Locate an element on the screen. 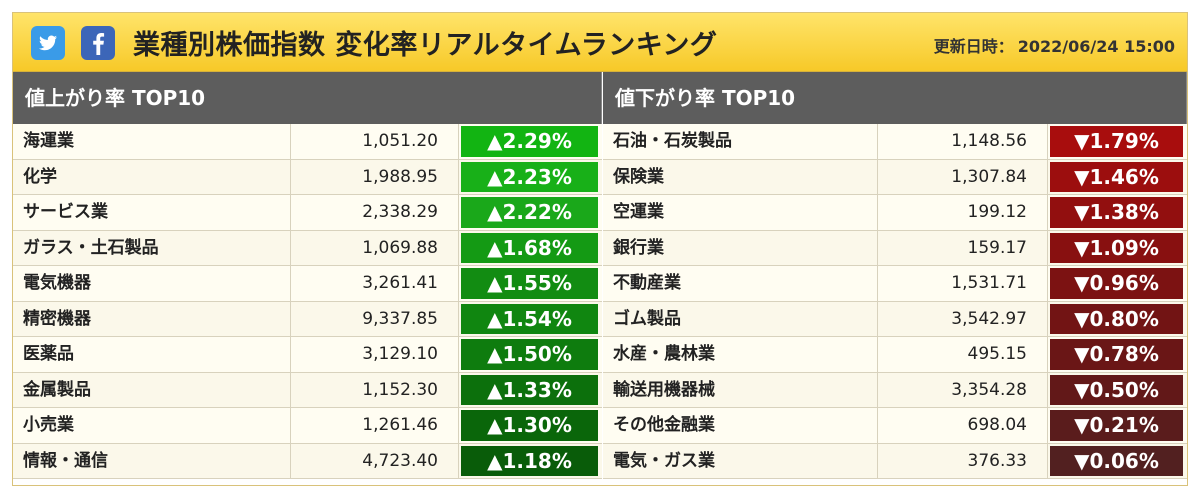 The image size is (1200, 486). loser-row: その他金融業 698.04 ▼0.21% is located at coordinates (895, 426).